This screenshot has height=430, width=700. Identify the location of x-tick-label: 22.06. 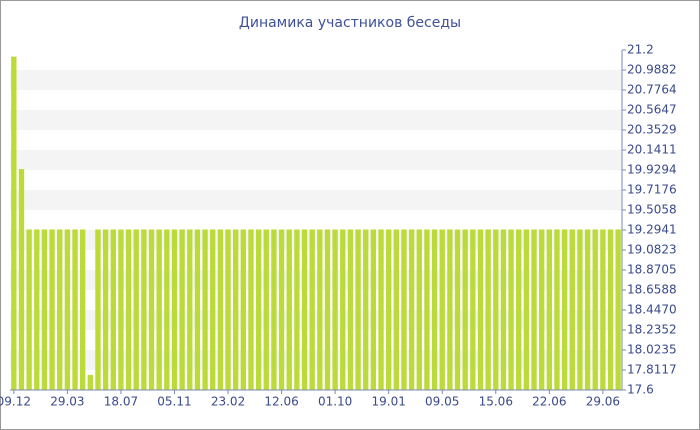
(549, 402).